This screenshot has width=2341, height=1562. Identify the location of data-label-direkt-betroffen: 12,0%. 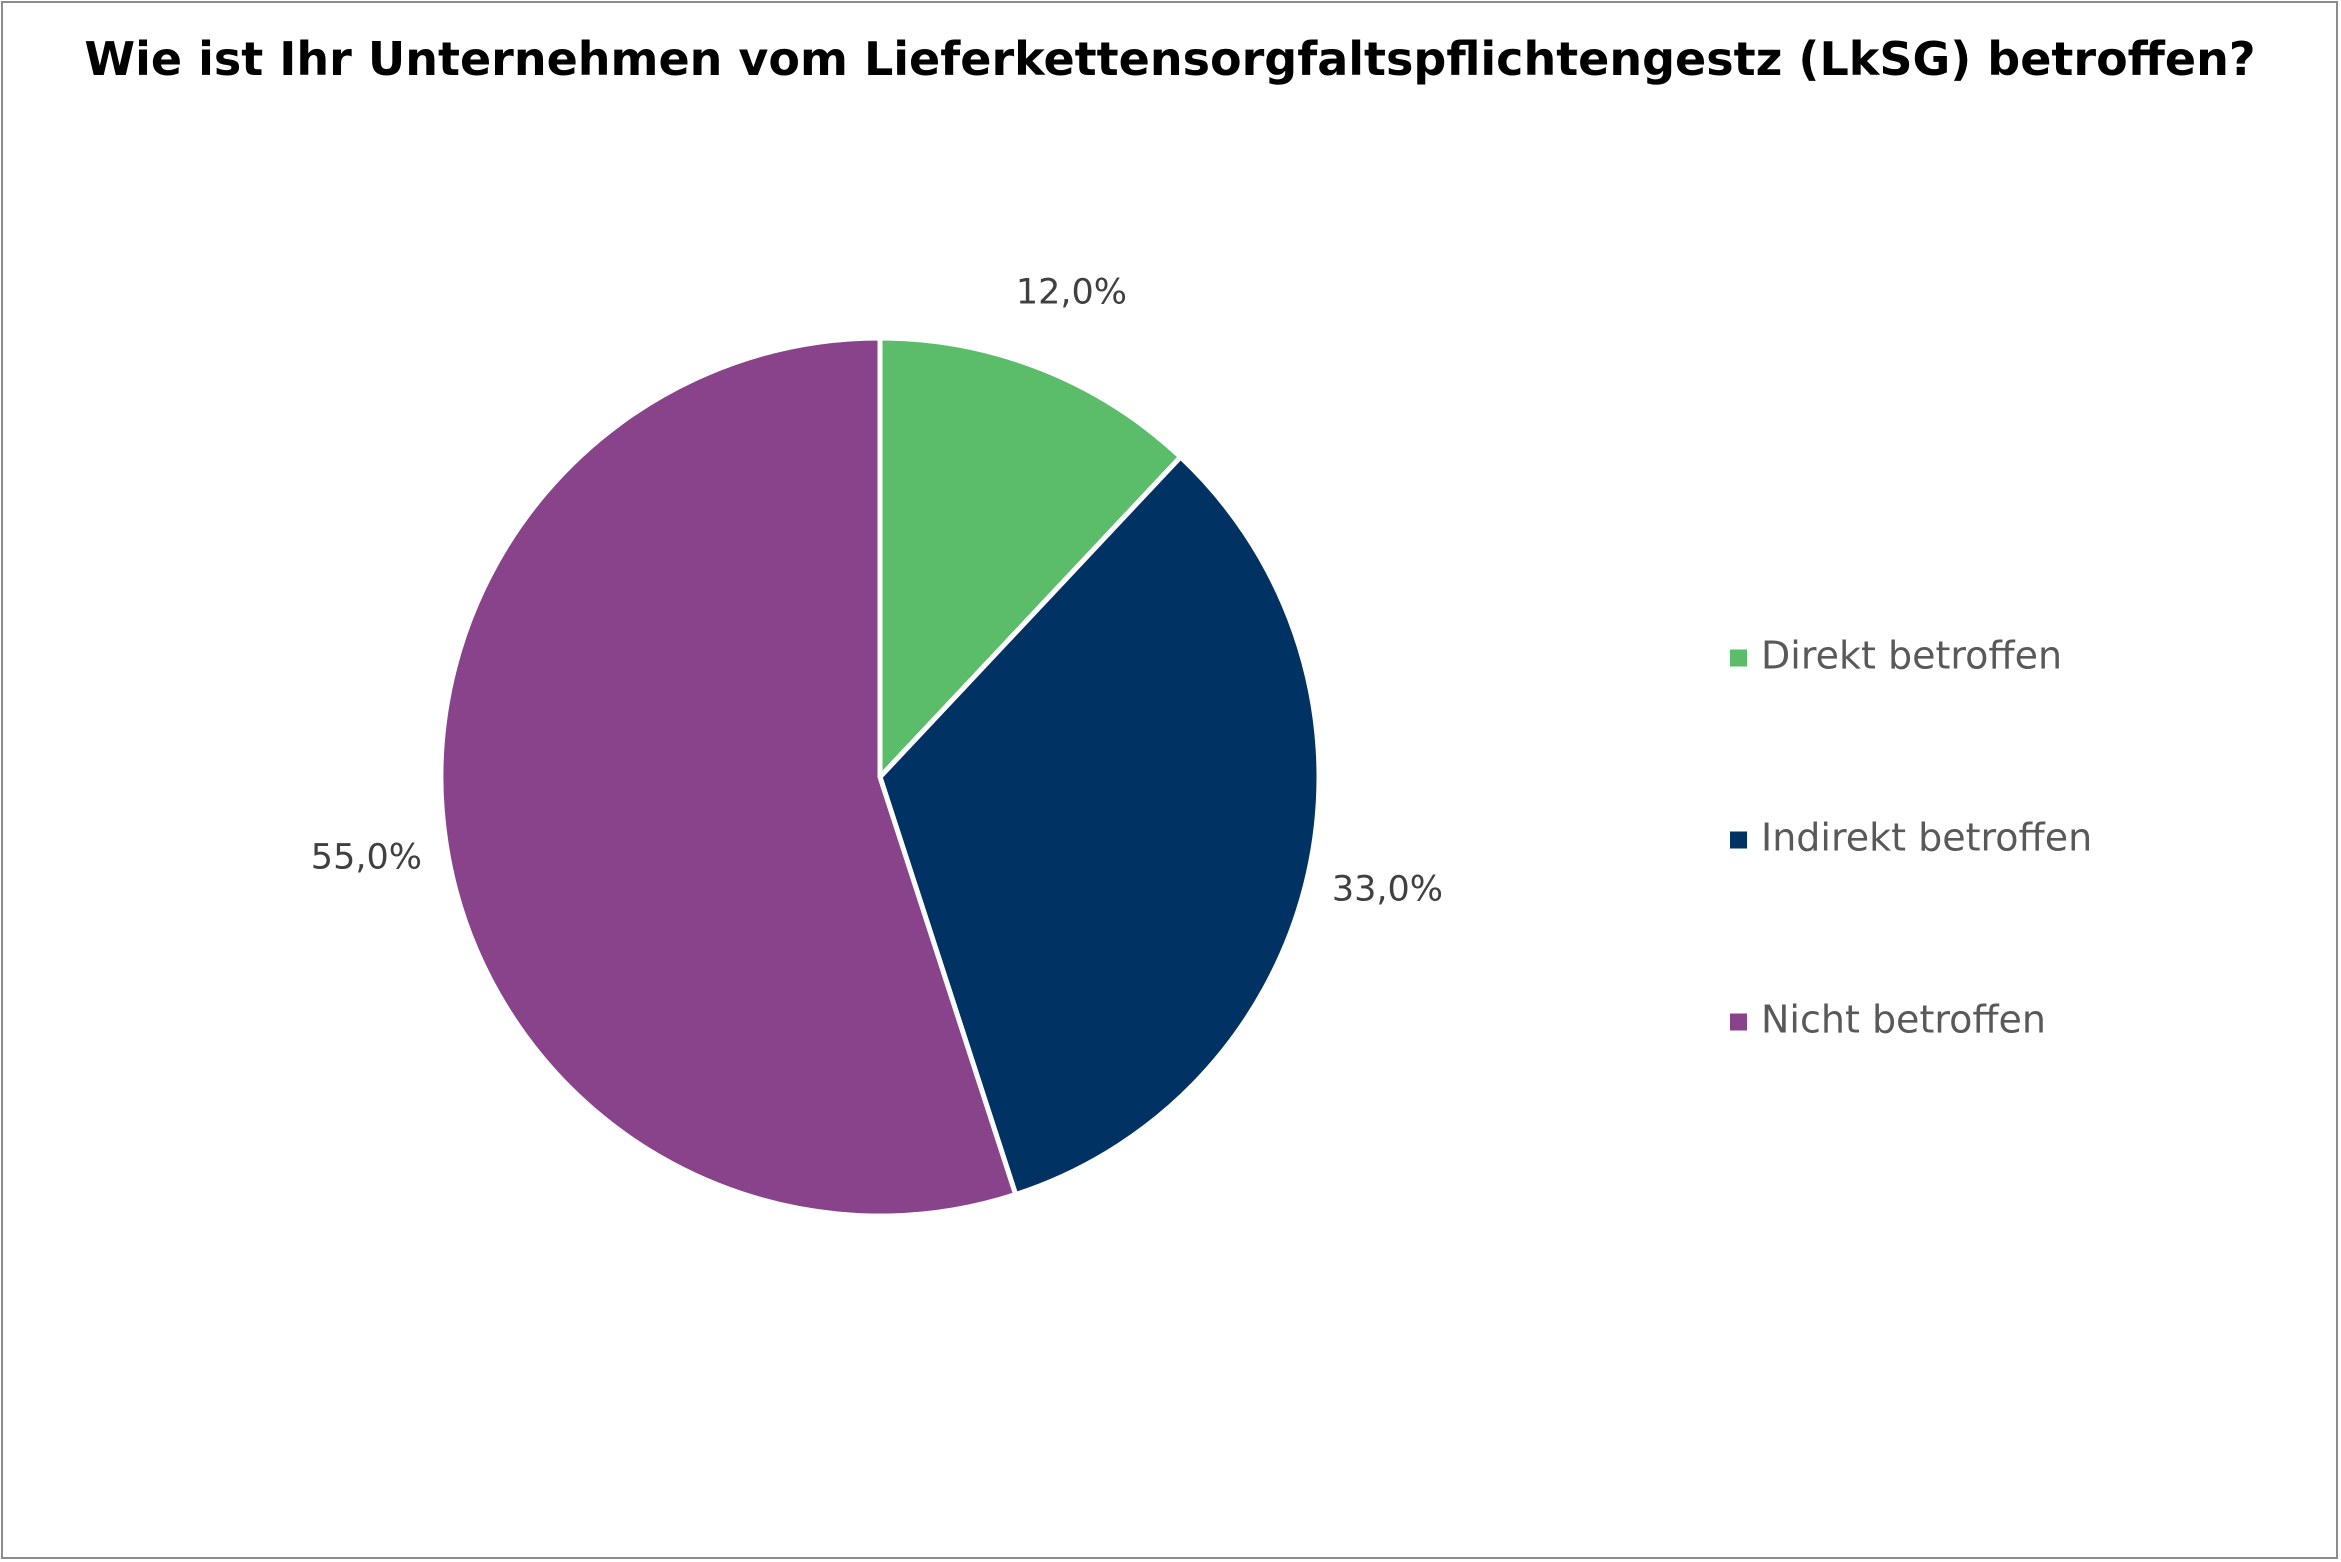
(1071, 293).